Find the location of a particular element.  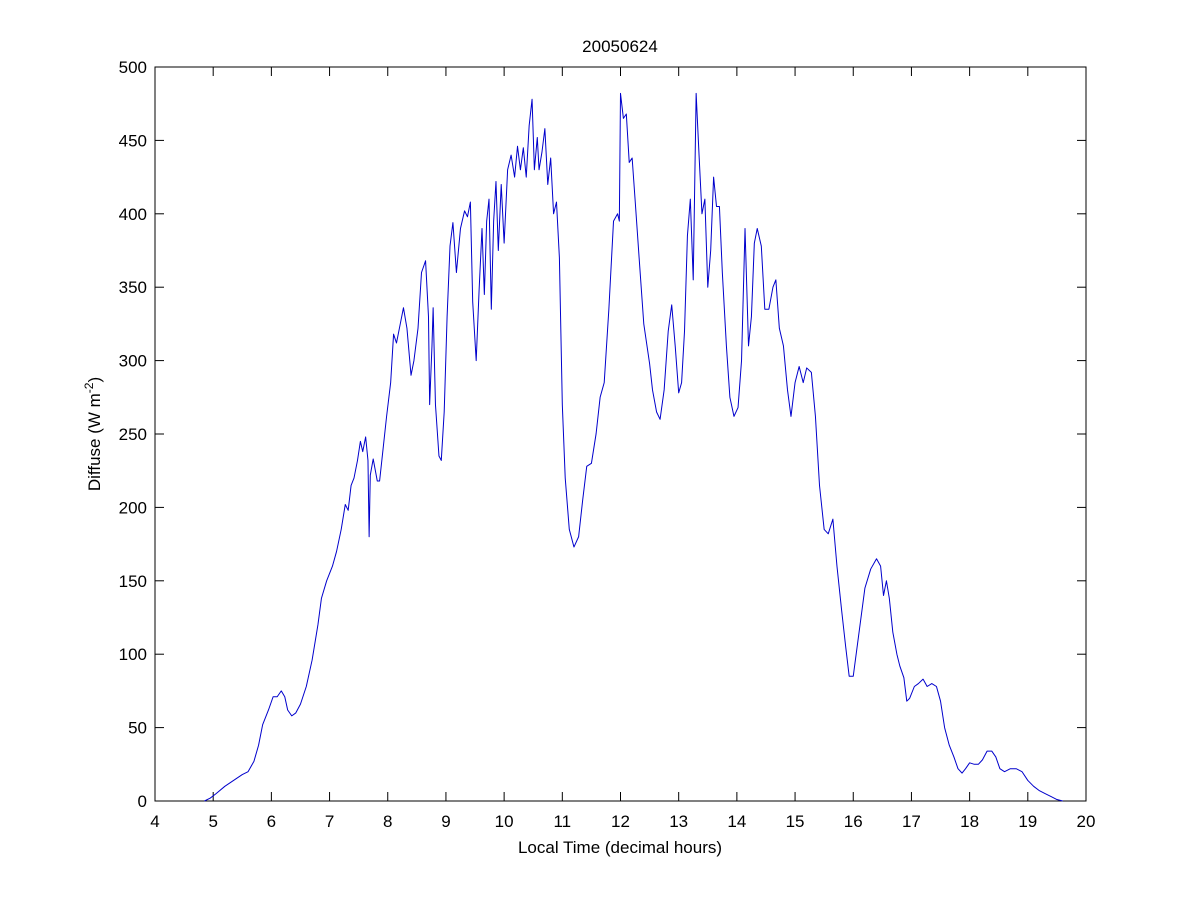

x-axis-label: Local Time (decimal hours) is located at coordinates (620, 847).